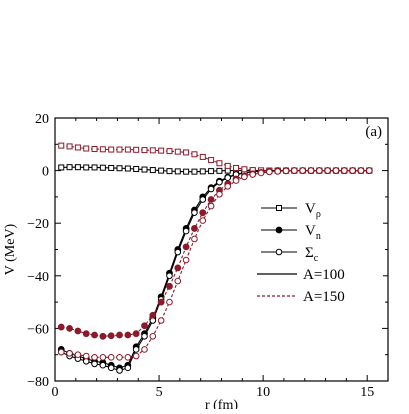 Image resolution: width=409 pixels, height=414 pixels. What do you see at coordinates (55, 392) in the screenshot?
I see `x-tick-label: 0` at bounding box center [55, 392].